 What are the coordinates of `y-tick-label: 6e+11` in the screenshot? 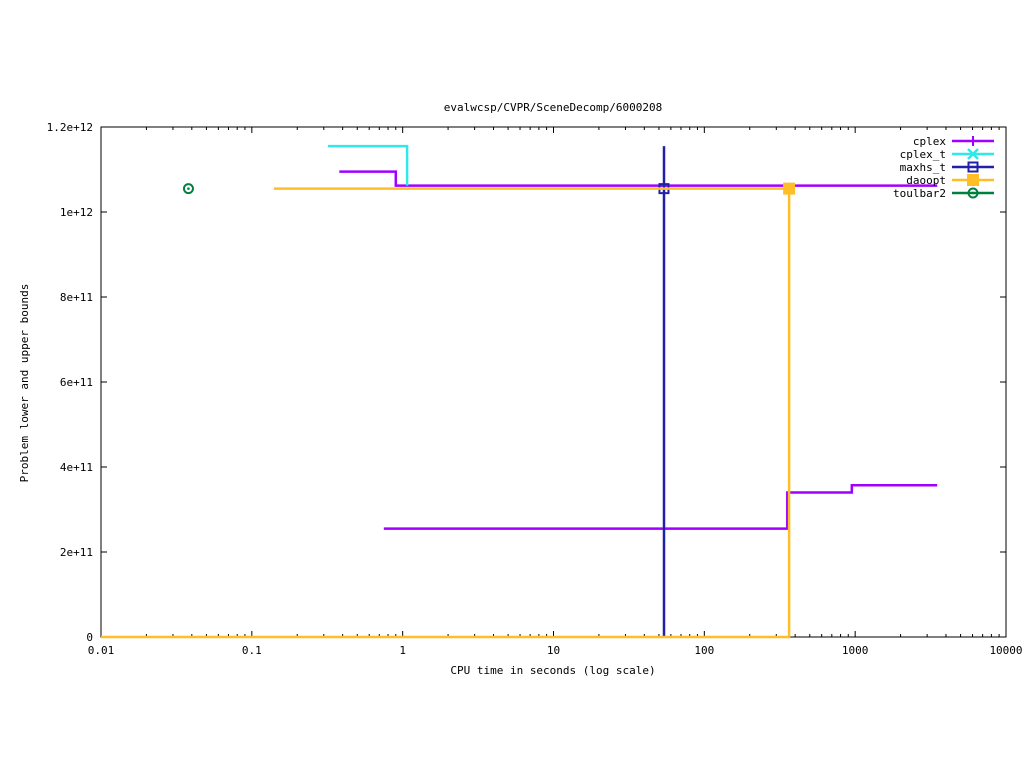 It's located at (76, 382).